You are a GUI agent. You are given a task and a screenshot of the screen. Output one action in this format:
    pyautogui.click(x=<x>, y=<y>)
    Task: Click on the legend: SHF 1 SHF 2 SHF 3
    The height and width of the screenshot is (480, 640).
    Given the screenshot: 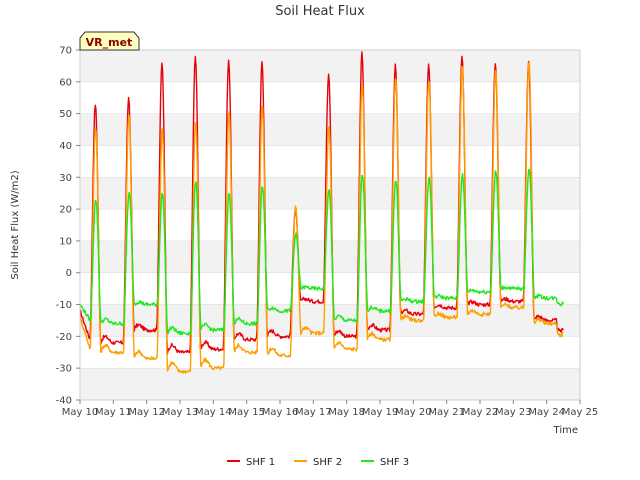 What is the action you would take?
    pyautogui.click(x=318, y=462)
    